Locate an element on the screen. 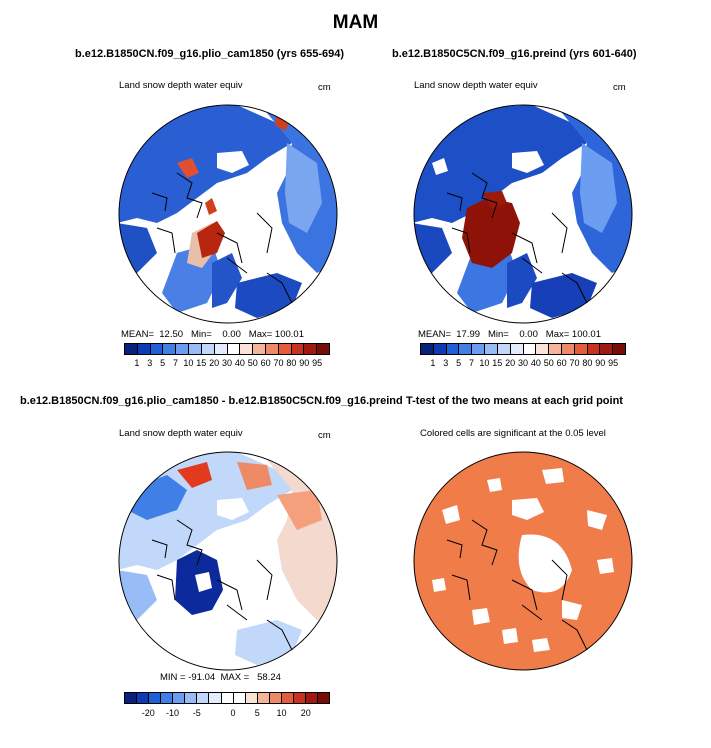  colorbar-plio-tick-label: 30 is located at coordinates (227, 363).